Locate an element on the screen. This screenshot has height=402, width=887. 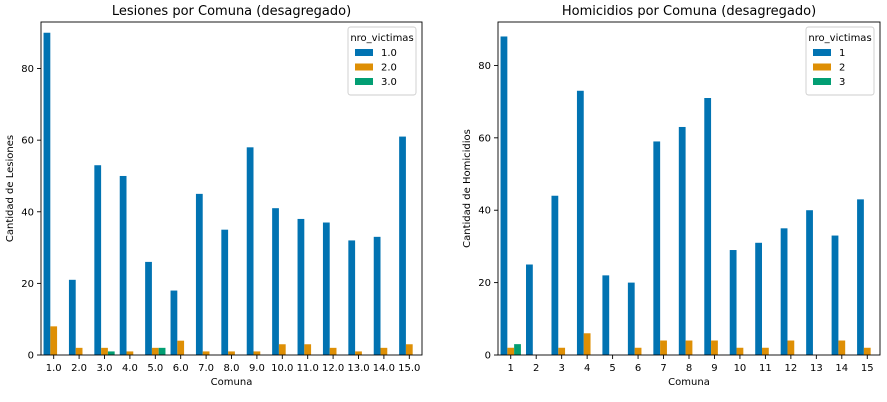
x-tick-label: 4 is located at coordinates (587, 368).